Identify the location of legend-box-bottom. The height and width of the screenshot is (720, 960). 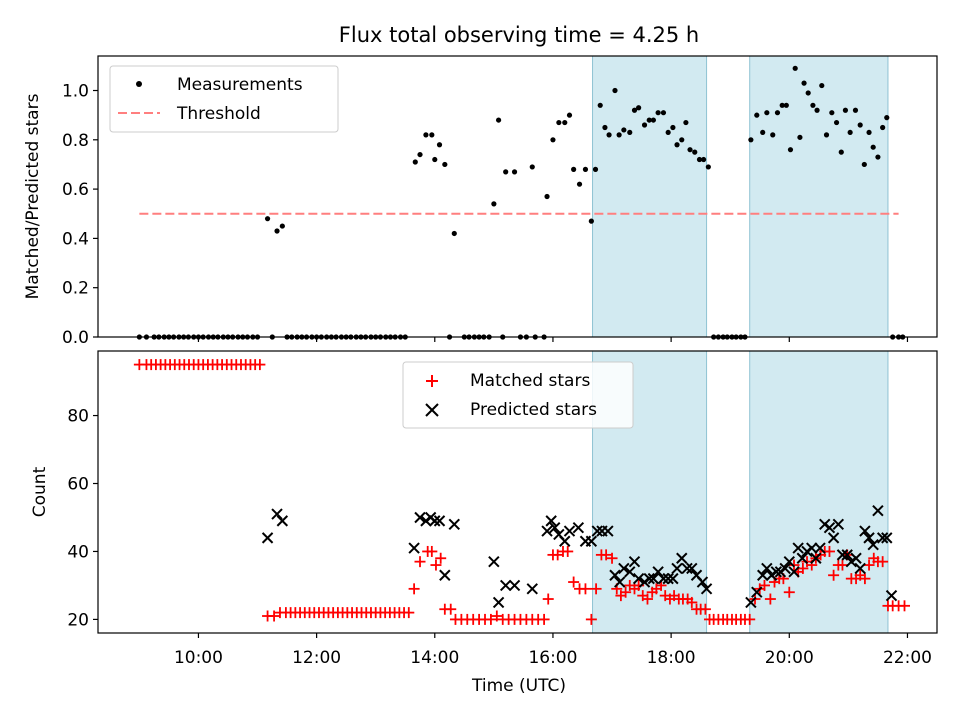
(518, 395).